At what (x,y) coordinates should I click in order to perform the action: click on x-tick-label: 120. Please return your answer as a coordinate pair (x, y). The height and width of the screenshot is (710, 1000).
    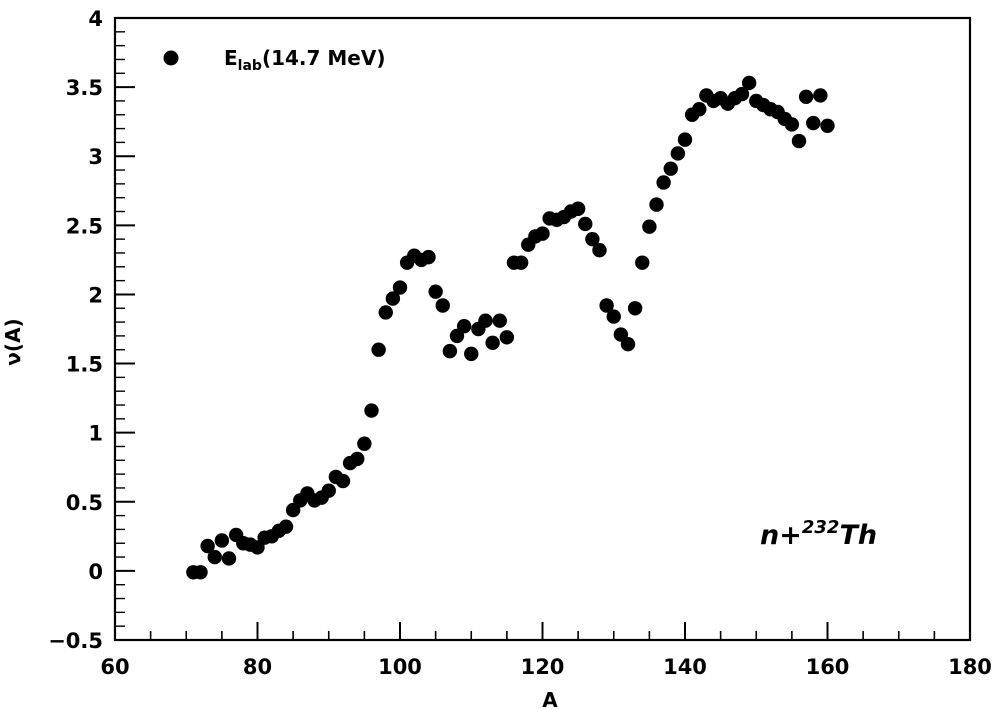
    Looking at the image, I should click on (543, 667).